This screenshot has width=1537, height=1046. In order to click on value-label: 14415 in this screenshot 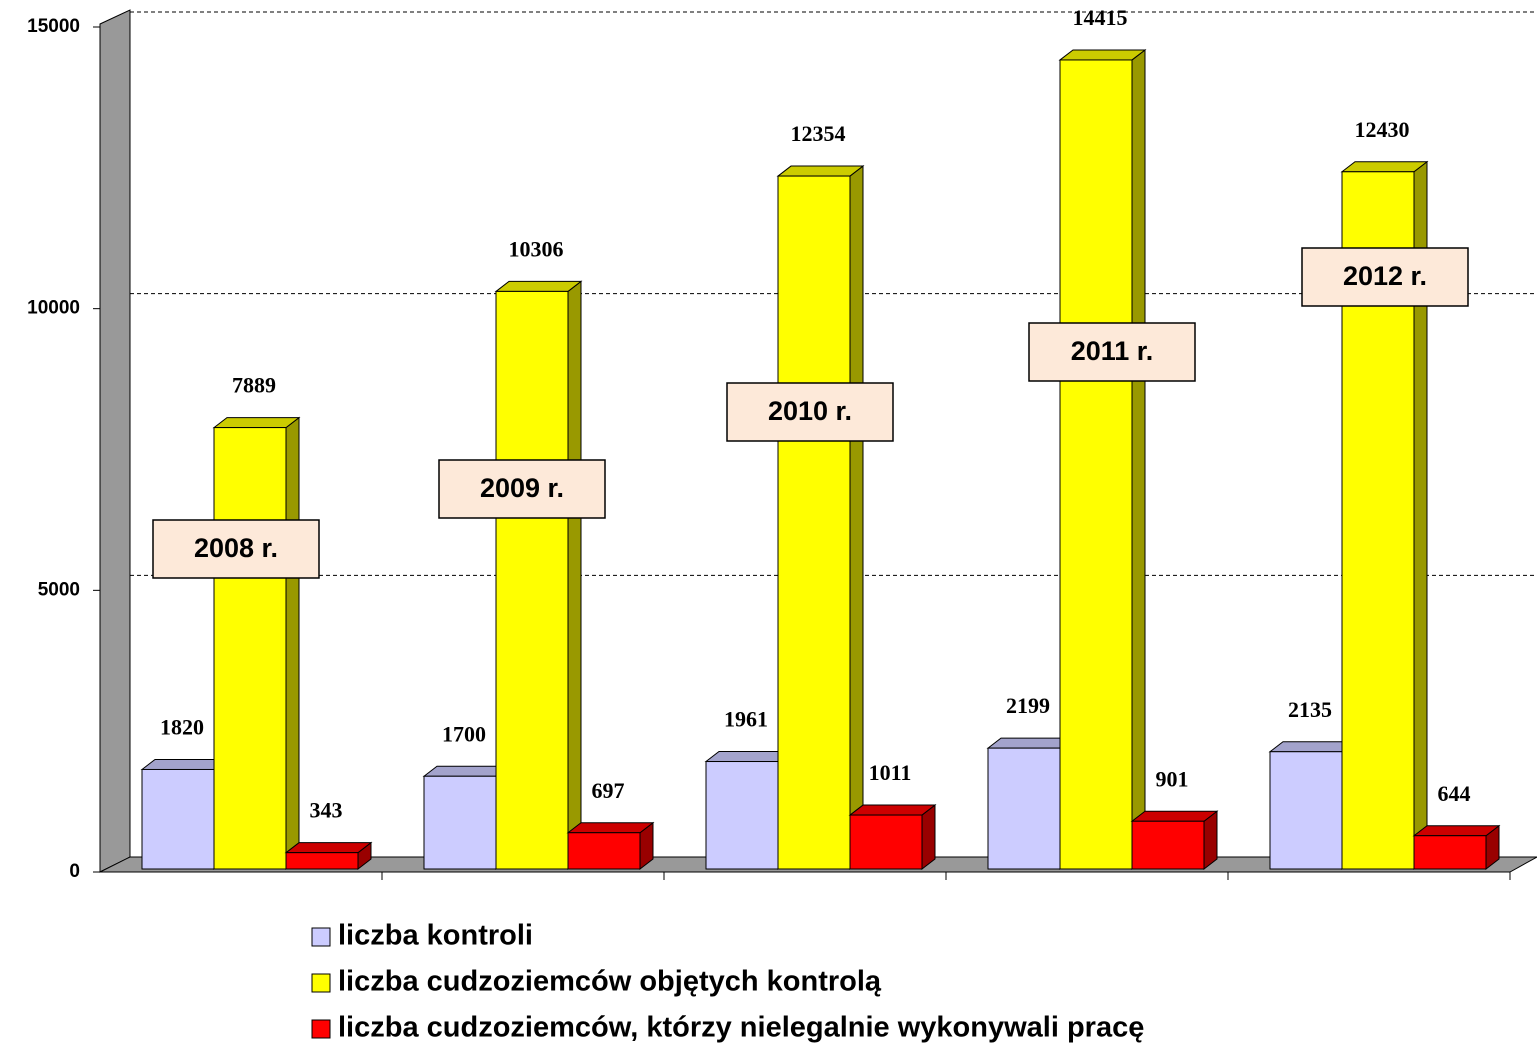, I will do `click(1100, 17)`.